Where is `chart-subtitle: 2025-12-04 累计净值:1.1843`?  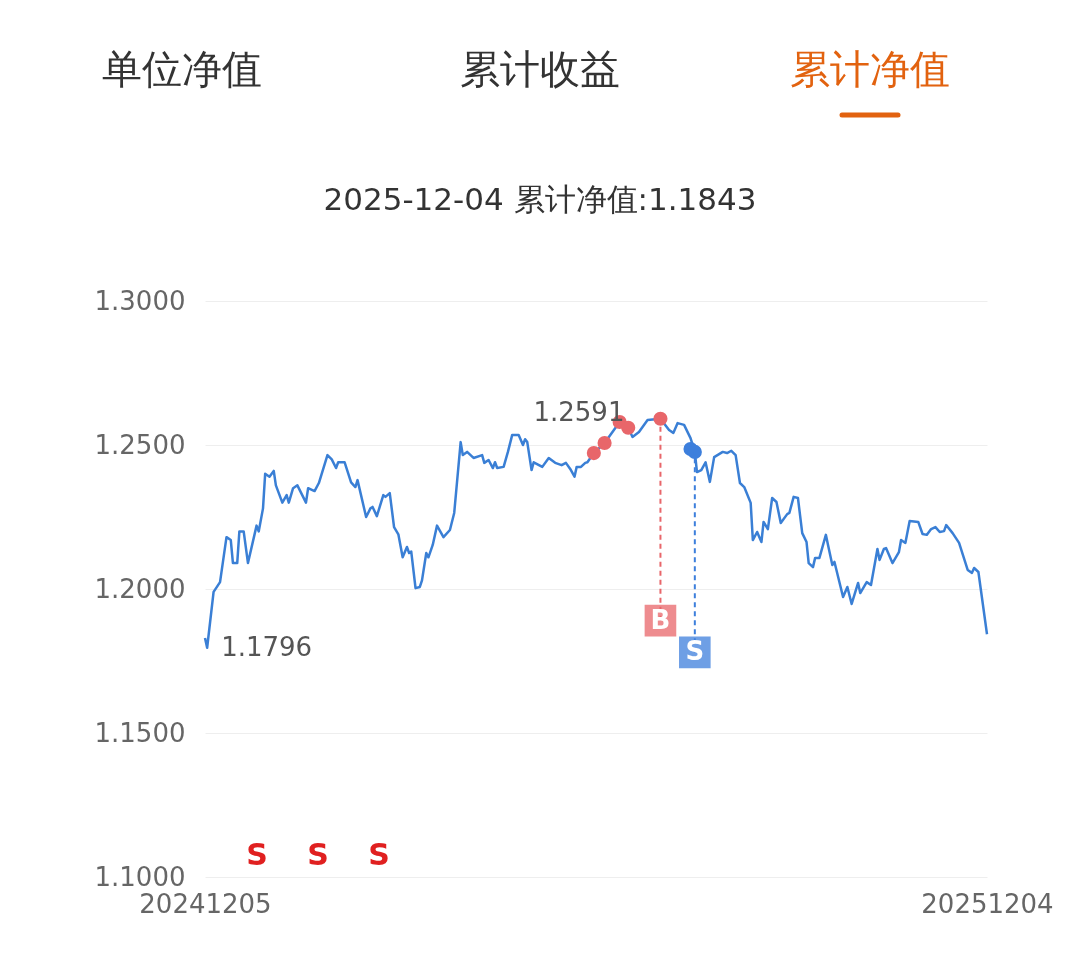 chart-subtitle: 2025-12-04 累计净值:1.1843 is located at coordinates (540, 199).